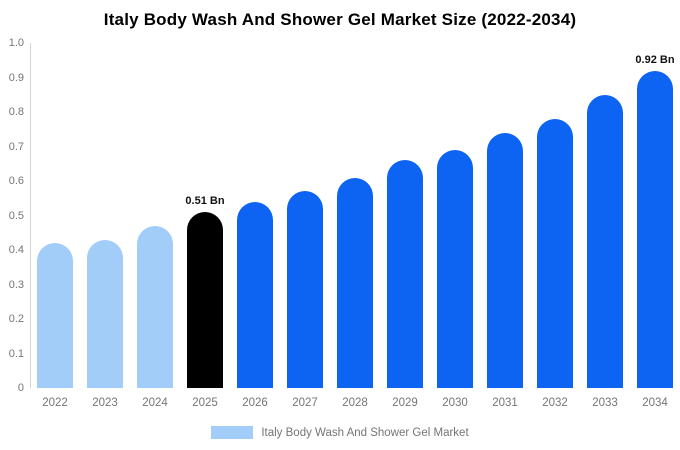 The image size is (680, 450). What do you see at coordinates (305, 403) in the screenshot?
I see `x-tick-label: 2027` at bounding box center [305, 403].